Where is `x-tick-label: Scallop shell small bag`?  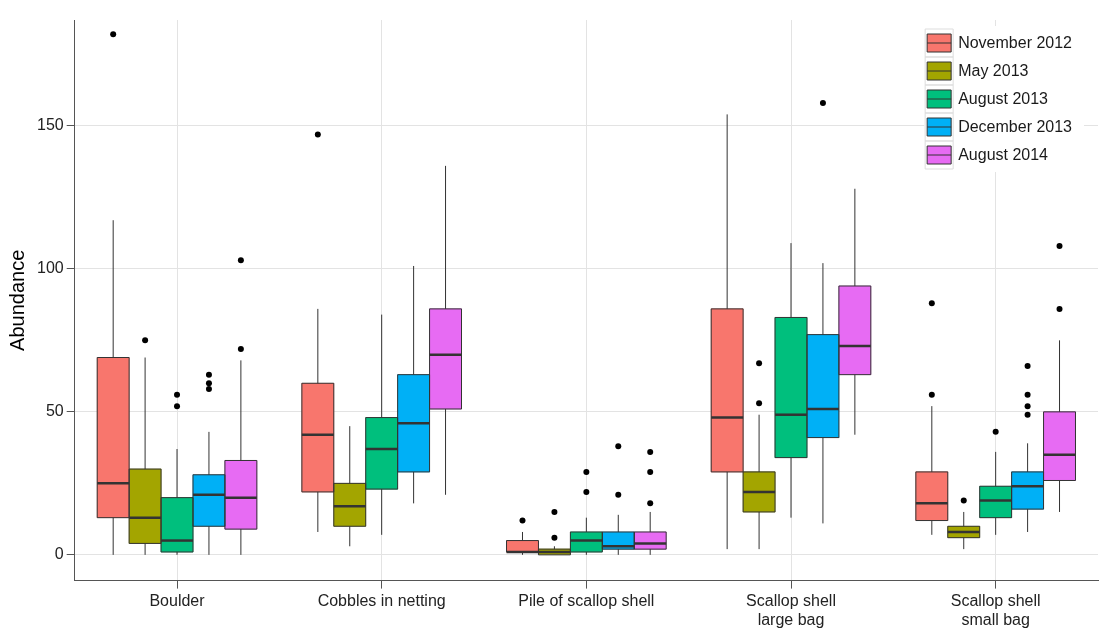 x-tick-label: Scallop shell small bag is located at coordinates (995, 609).